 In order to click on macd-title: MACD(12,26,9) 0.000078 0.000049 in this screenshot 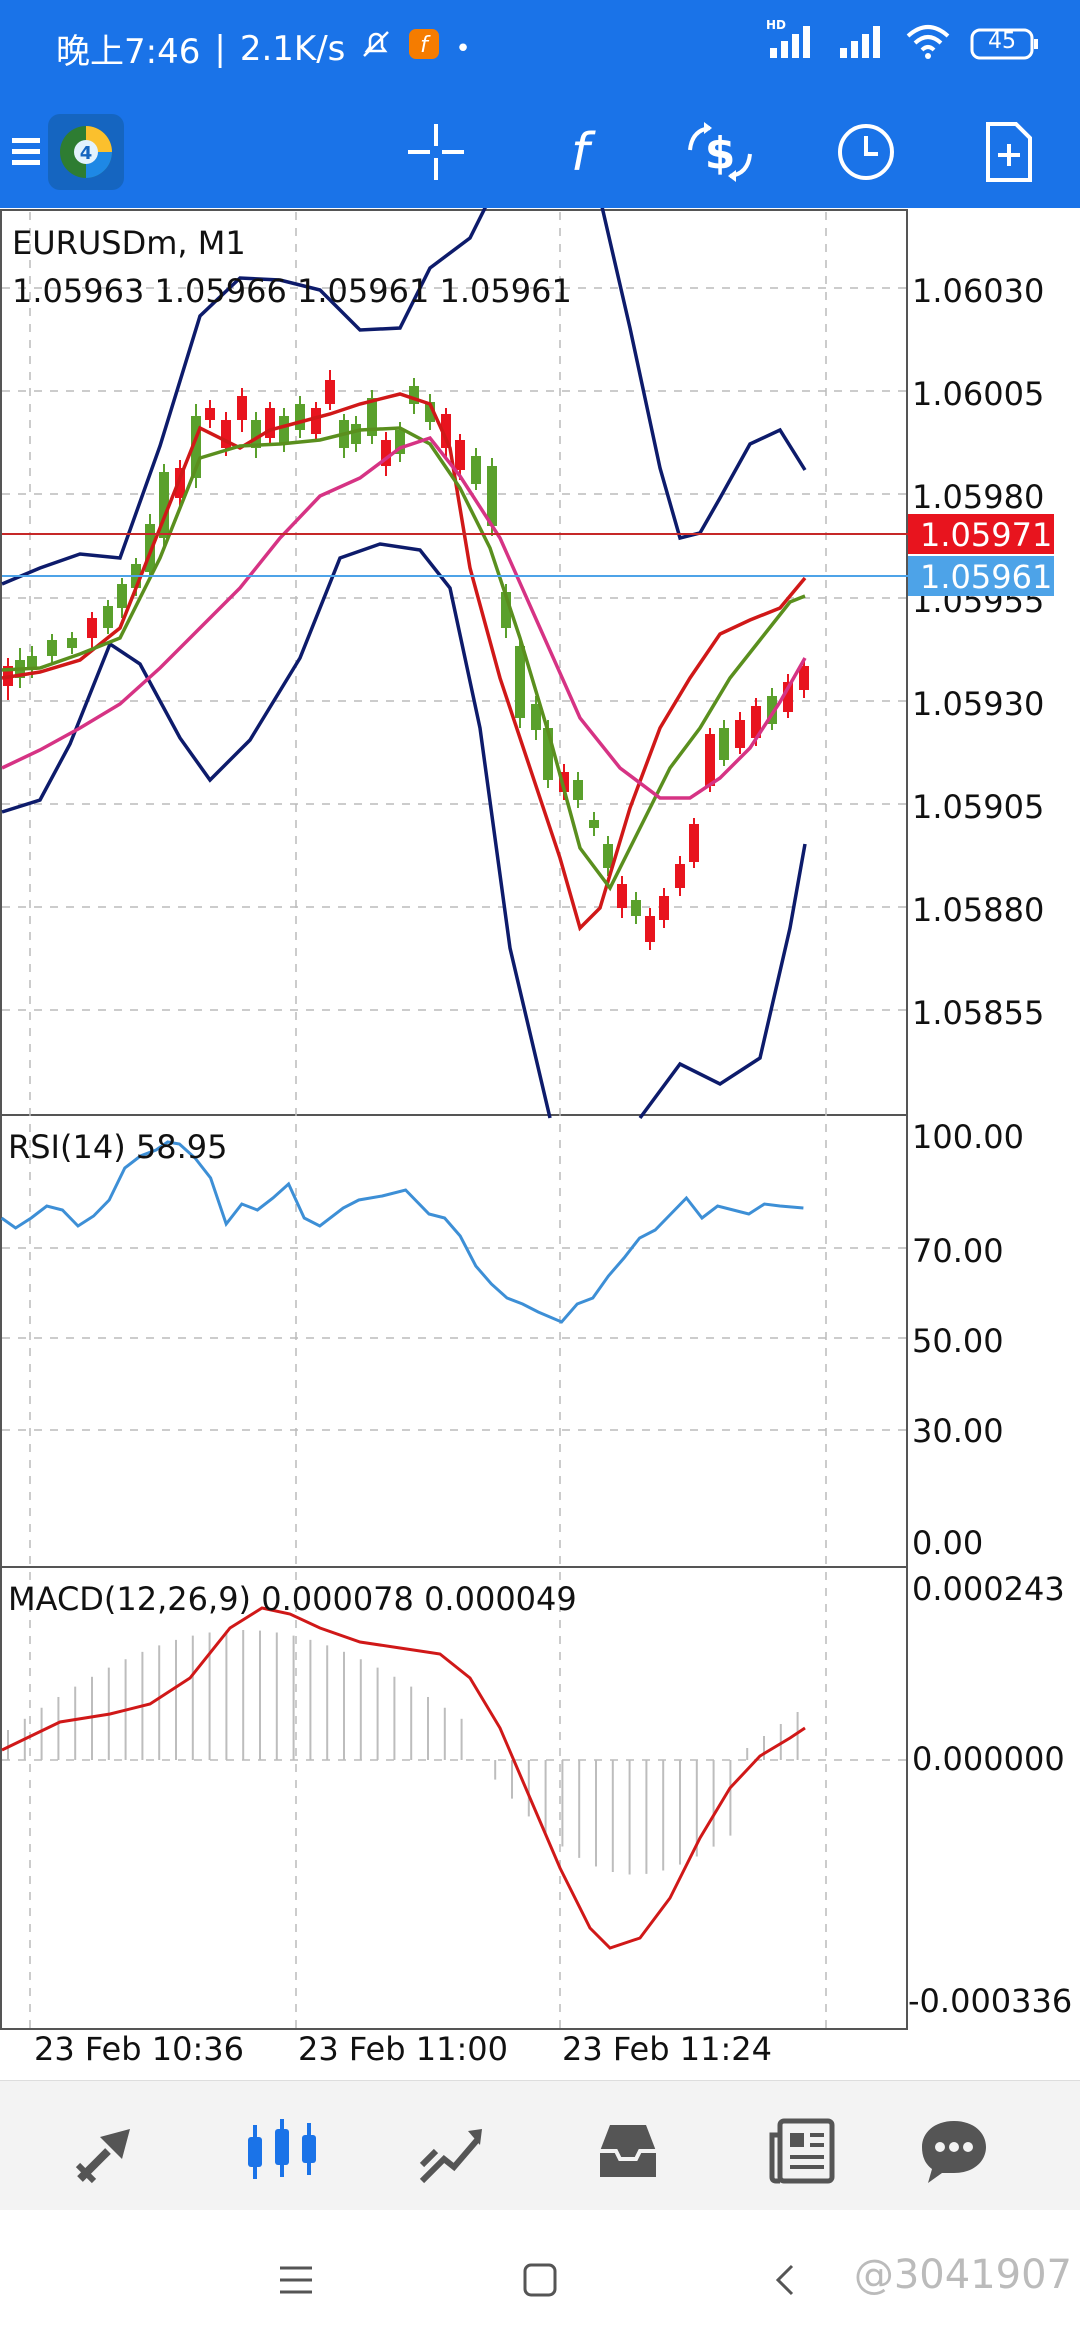, I will do `click(292, 1599)`.